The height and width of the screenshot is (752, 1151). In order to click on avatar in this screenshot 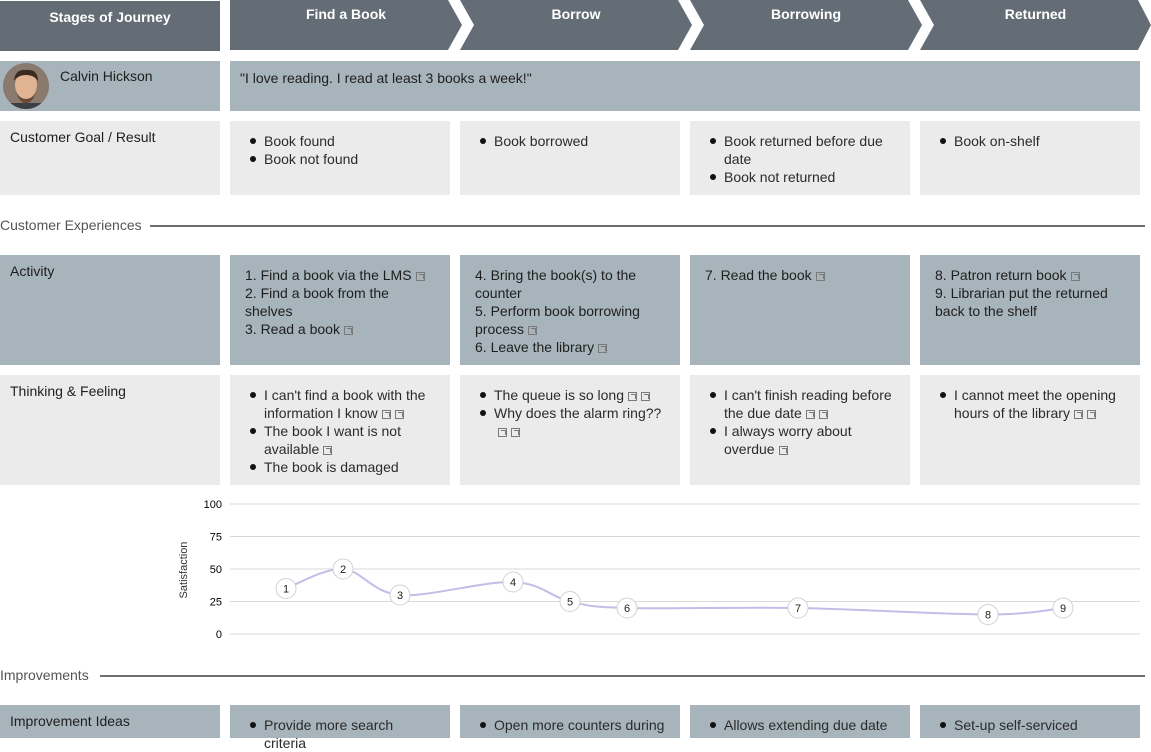, I will do `click(26, 86)`.